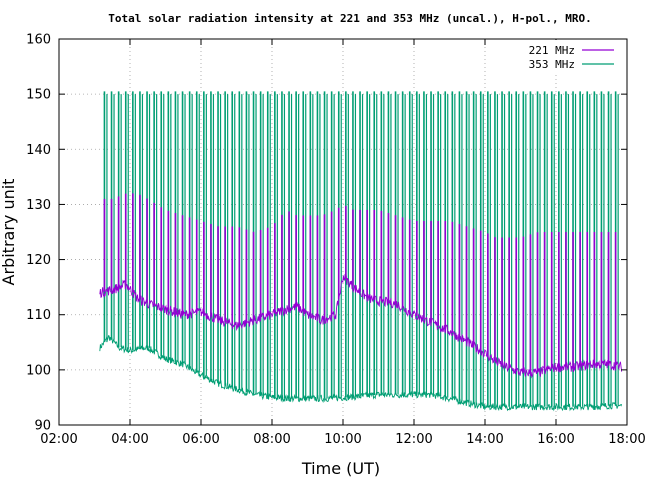 The image size is (650, 480). What do you see at coordinates (129, 439) in the screenshot?
I see `x-tick-label: 04:00` at bounding box center [129, 439].